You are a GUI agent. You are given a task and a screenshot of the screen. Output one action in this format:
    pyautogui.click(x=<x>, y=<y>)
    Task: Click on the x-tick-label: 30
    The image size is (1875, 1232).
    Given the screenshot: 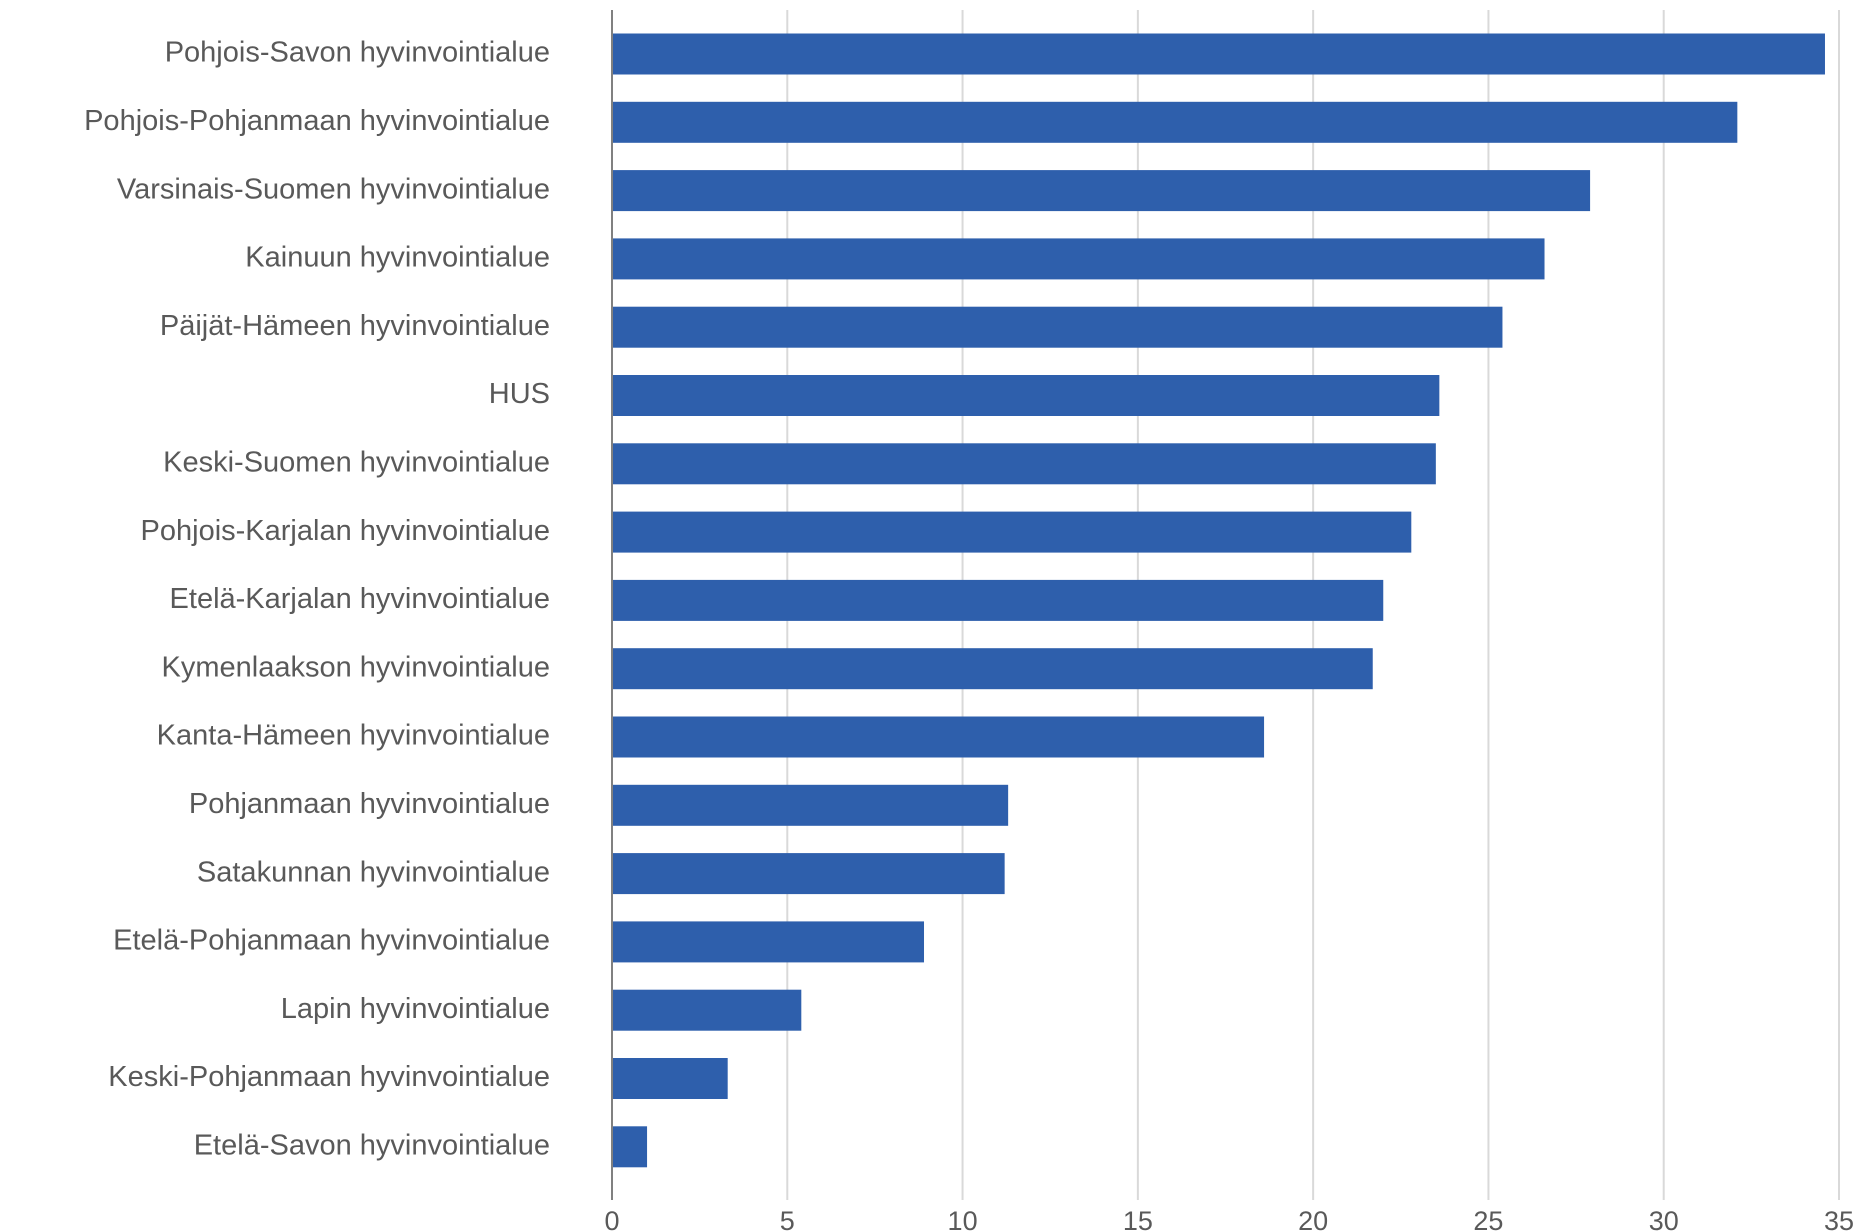 What is the action you would take?
    pyautogui.click(x=1664, y=1219)
    